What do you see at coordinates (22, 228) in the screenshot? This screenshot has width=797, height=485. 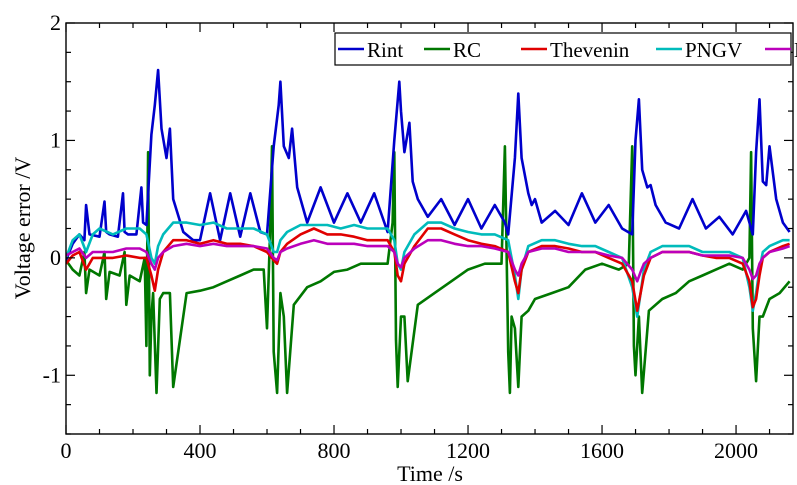 I see `y-axis-label: Voltage error /V` at bounding box center [22, 228].